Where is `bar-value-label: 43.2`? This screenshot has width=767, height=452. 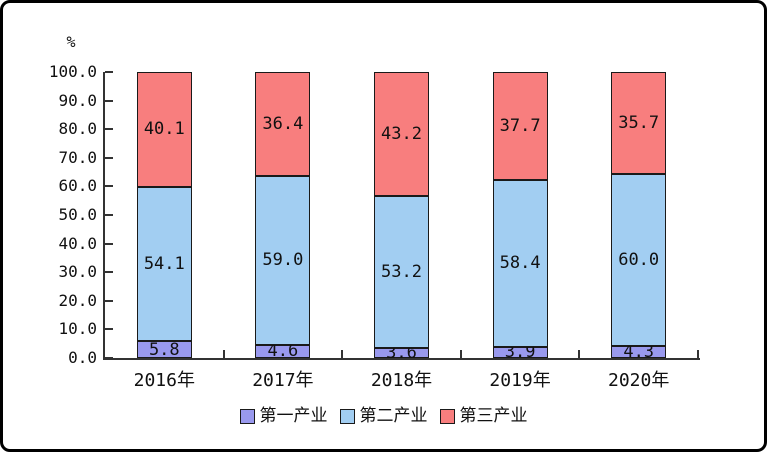
bar-value-label: 43.2 is located at coordinates (401, 133).